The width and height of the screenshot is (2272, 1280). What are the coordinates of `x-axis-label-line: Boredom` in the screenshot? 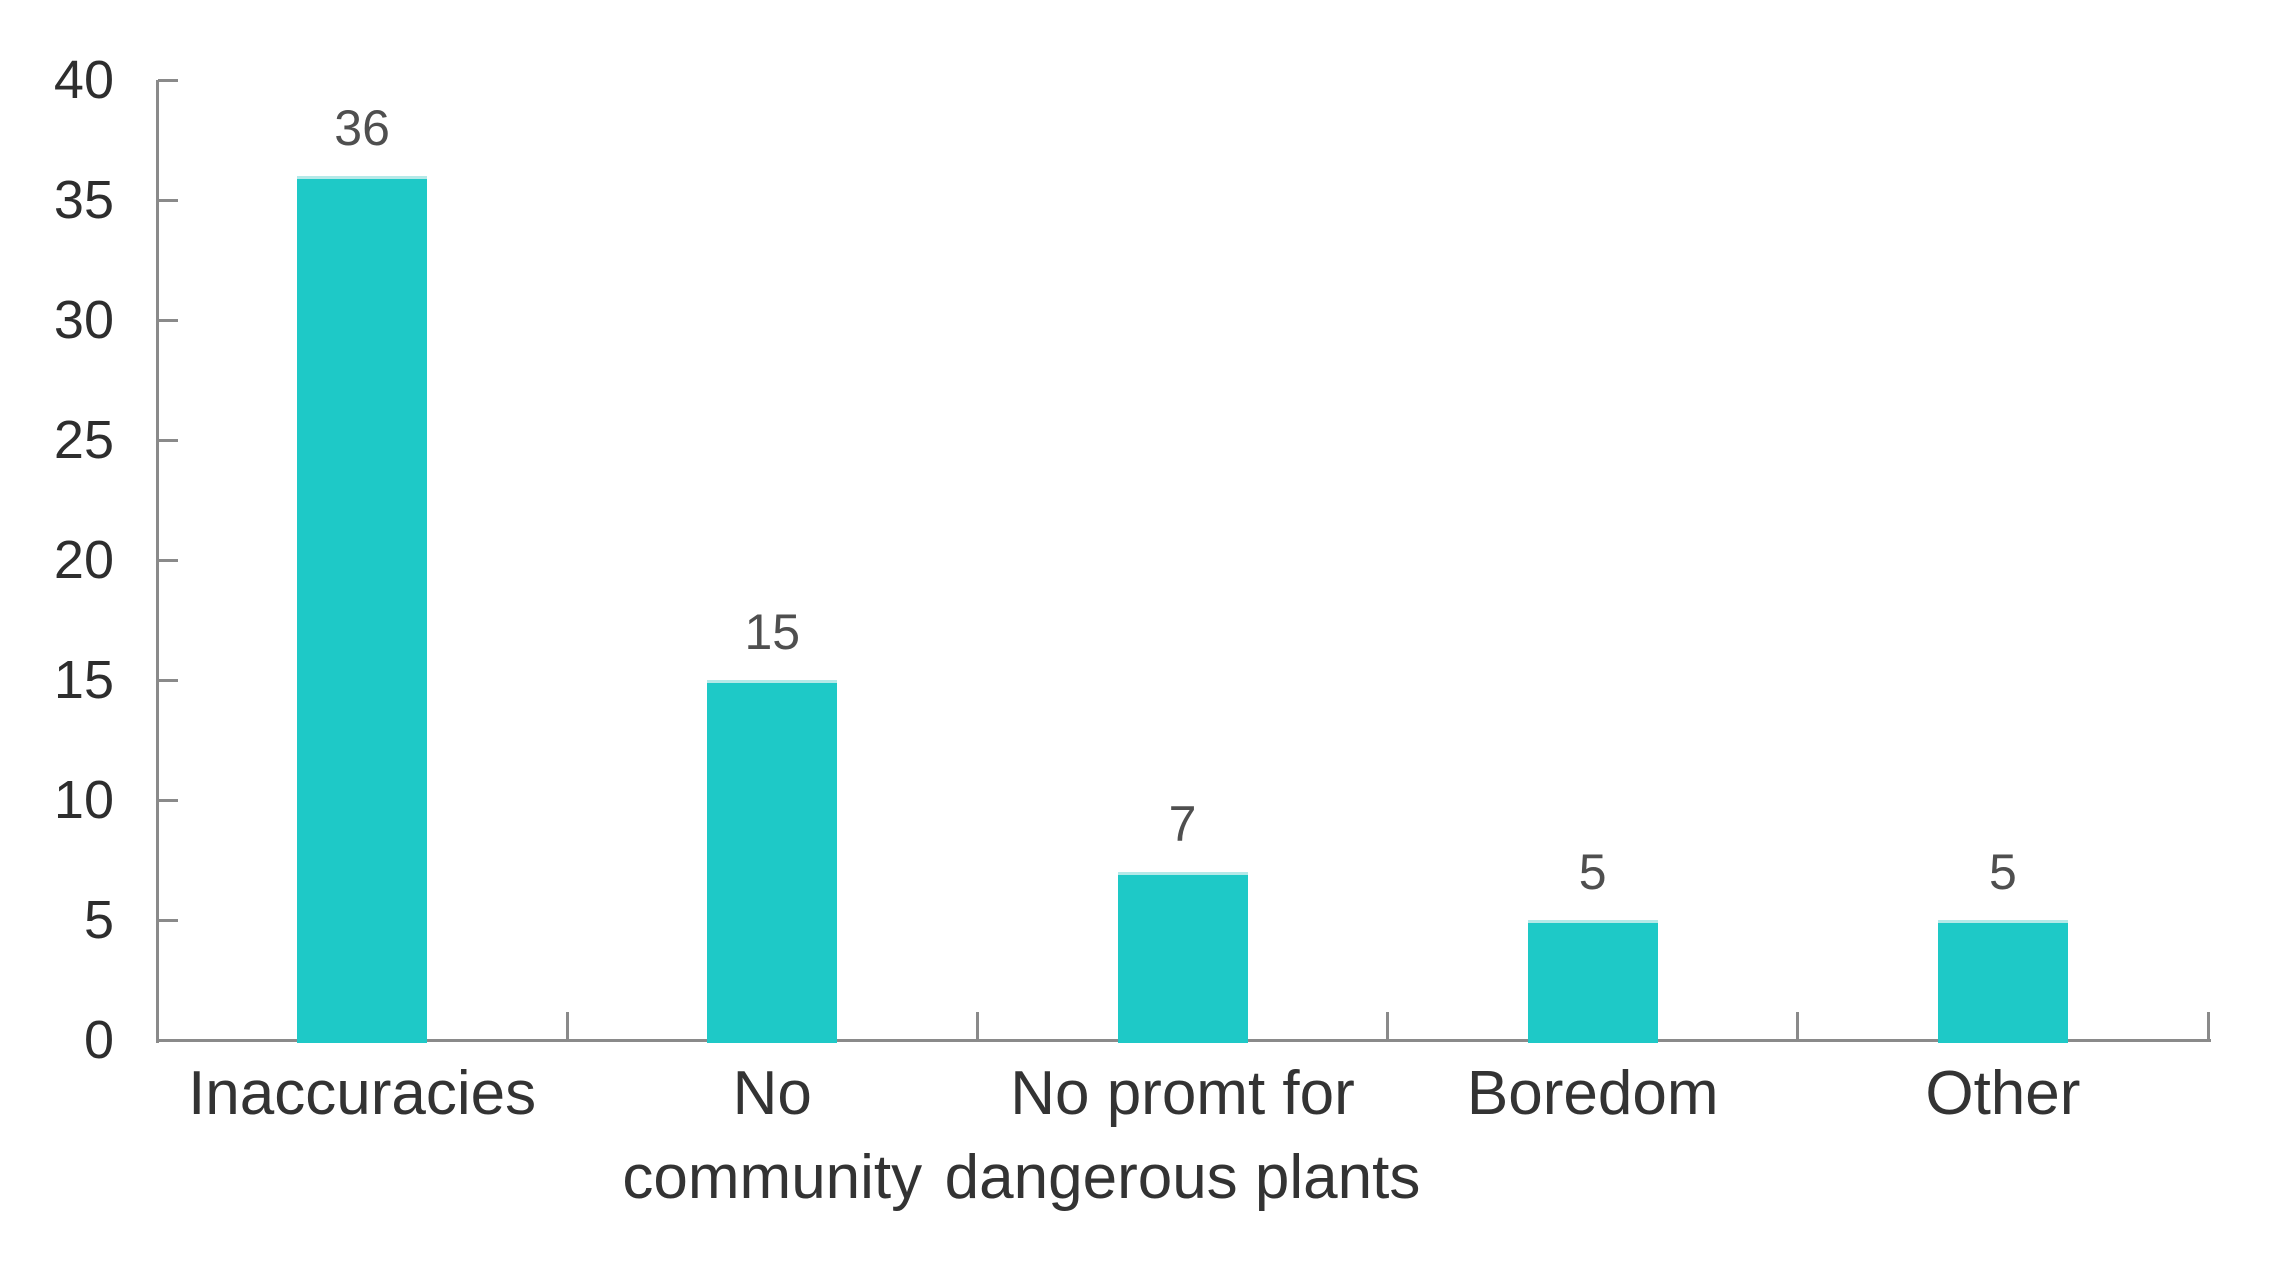 It's located at (1592, 1093).